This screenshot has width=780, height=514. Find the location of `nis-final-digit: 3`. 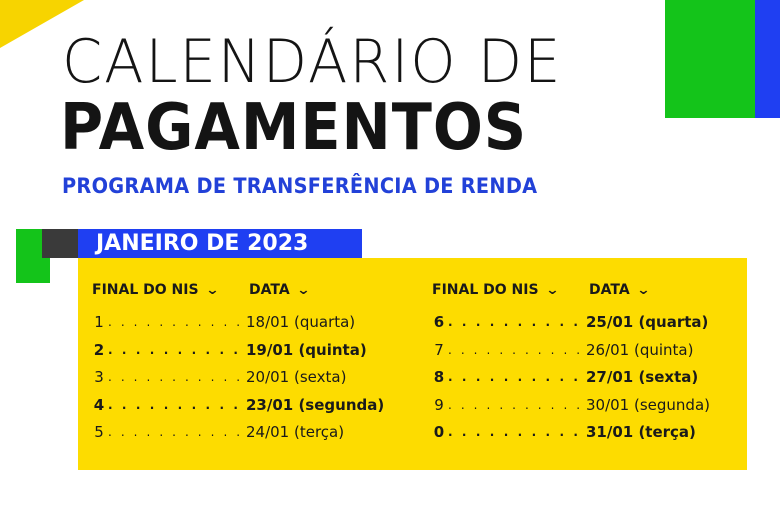

nis-final-digit: 3 is located at coordinates (99, 377).